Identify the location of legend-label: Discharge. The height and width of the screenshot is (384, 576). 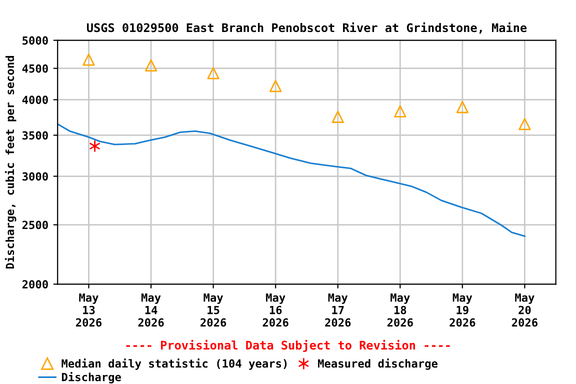
(91, 378).